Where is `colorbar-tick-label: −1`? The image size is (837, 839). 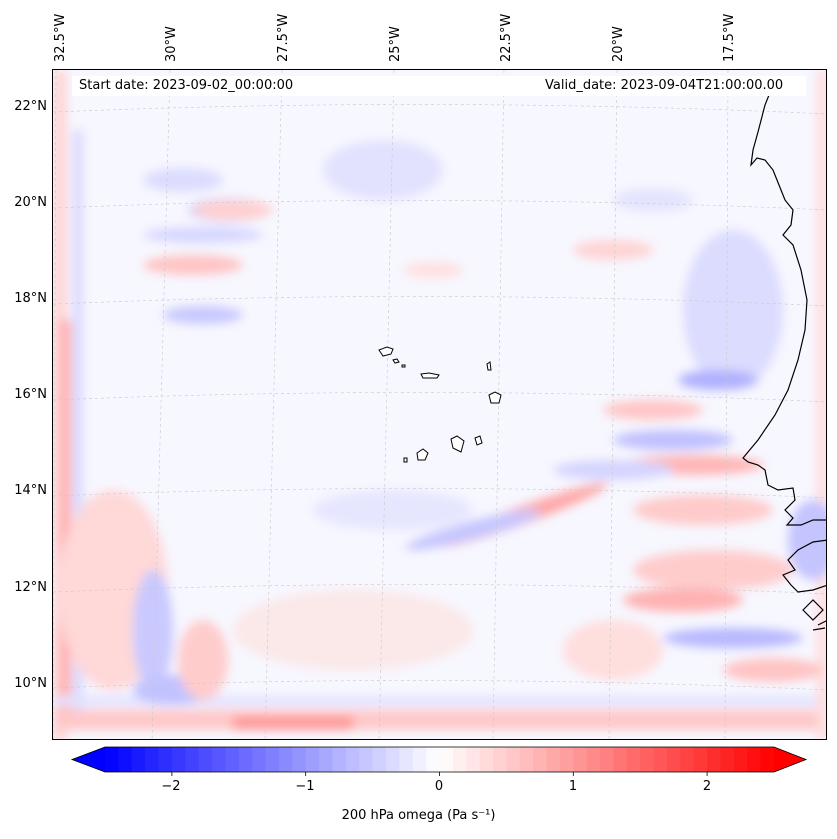
colorbar-tick-label: −1 is located at coordinates (305, 786).